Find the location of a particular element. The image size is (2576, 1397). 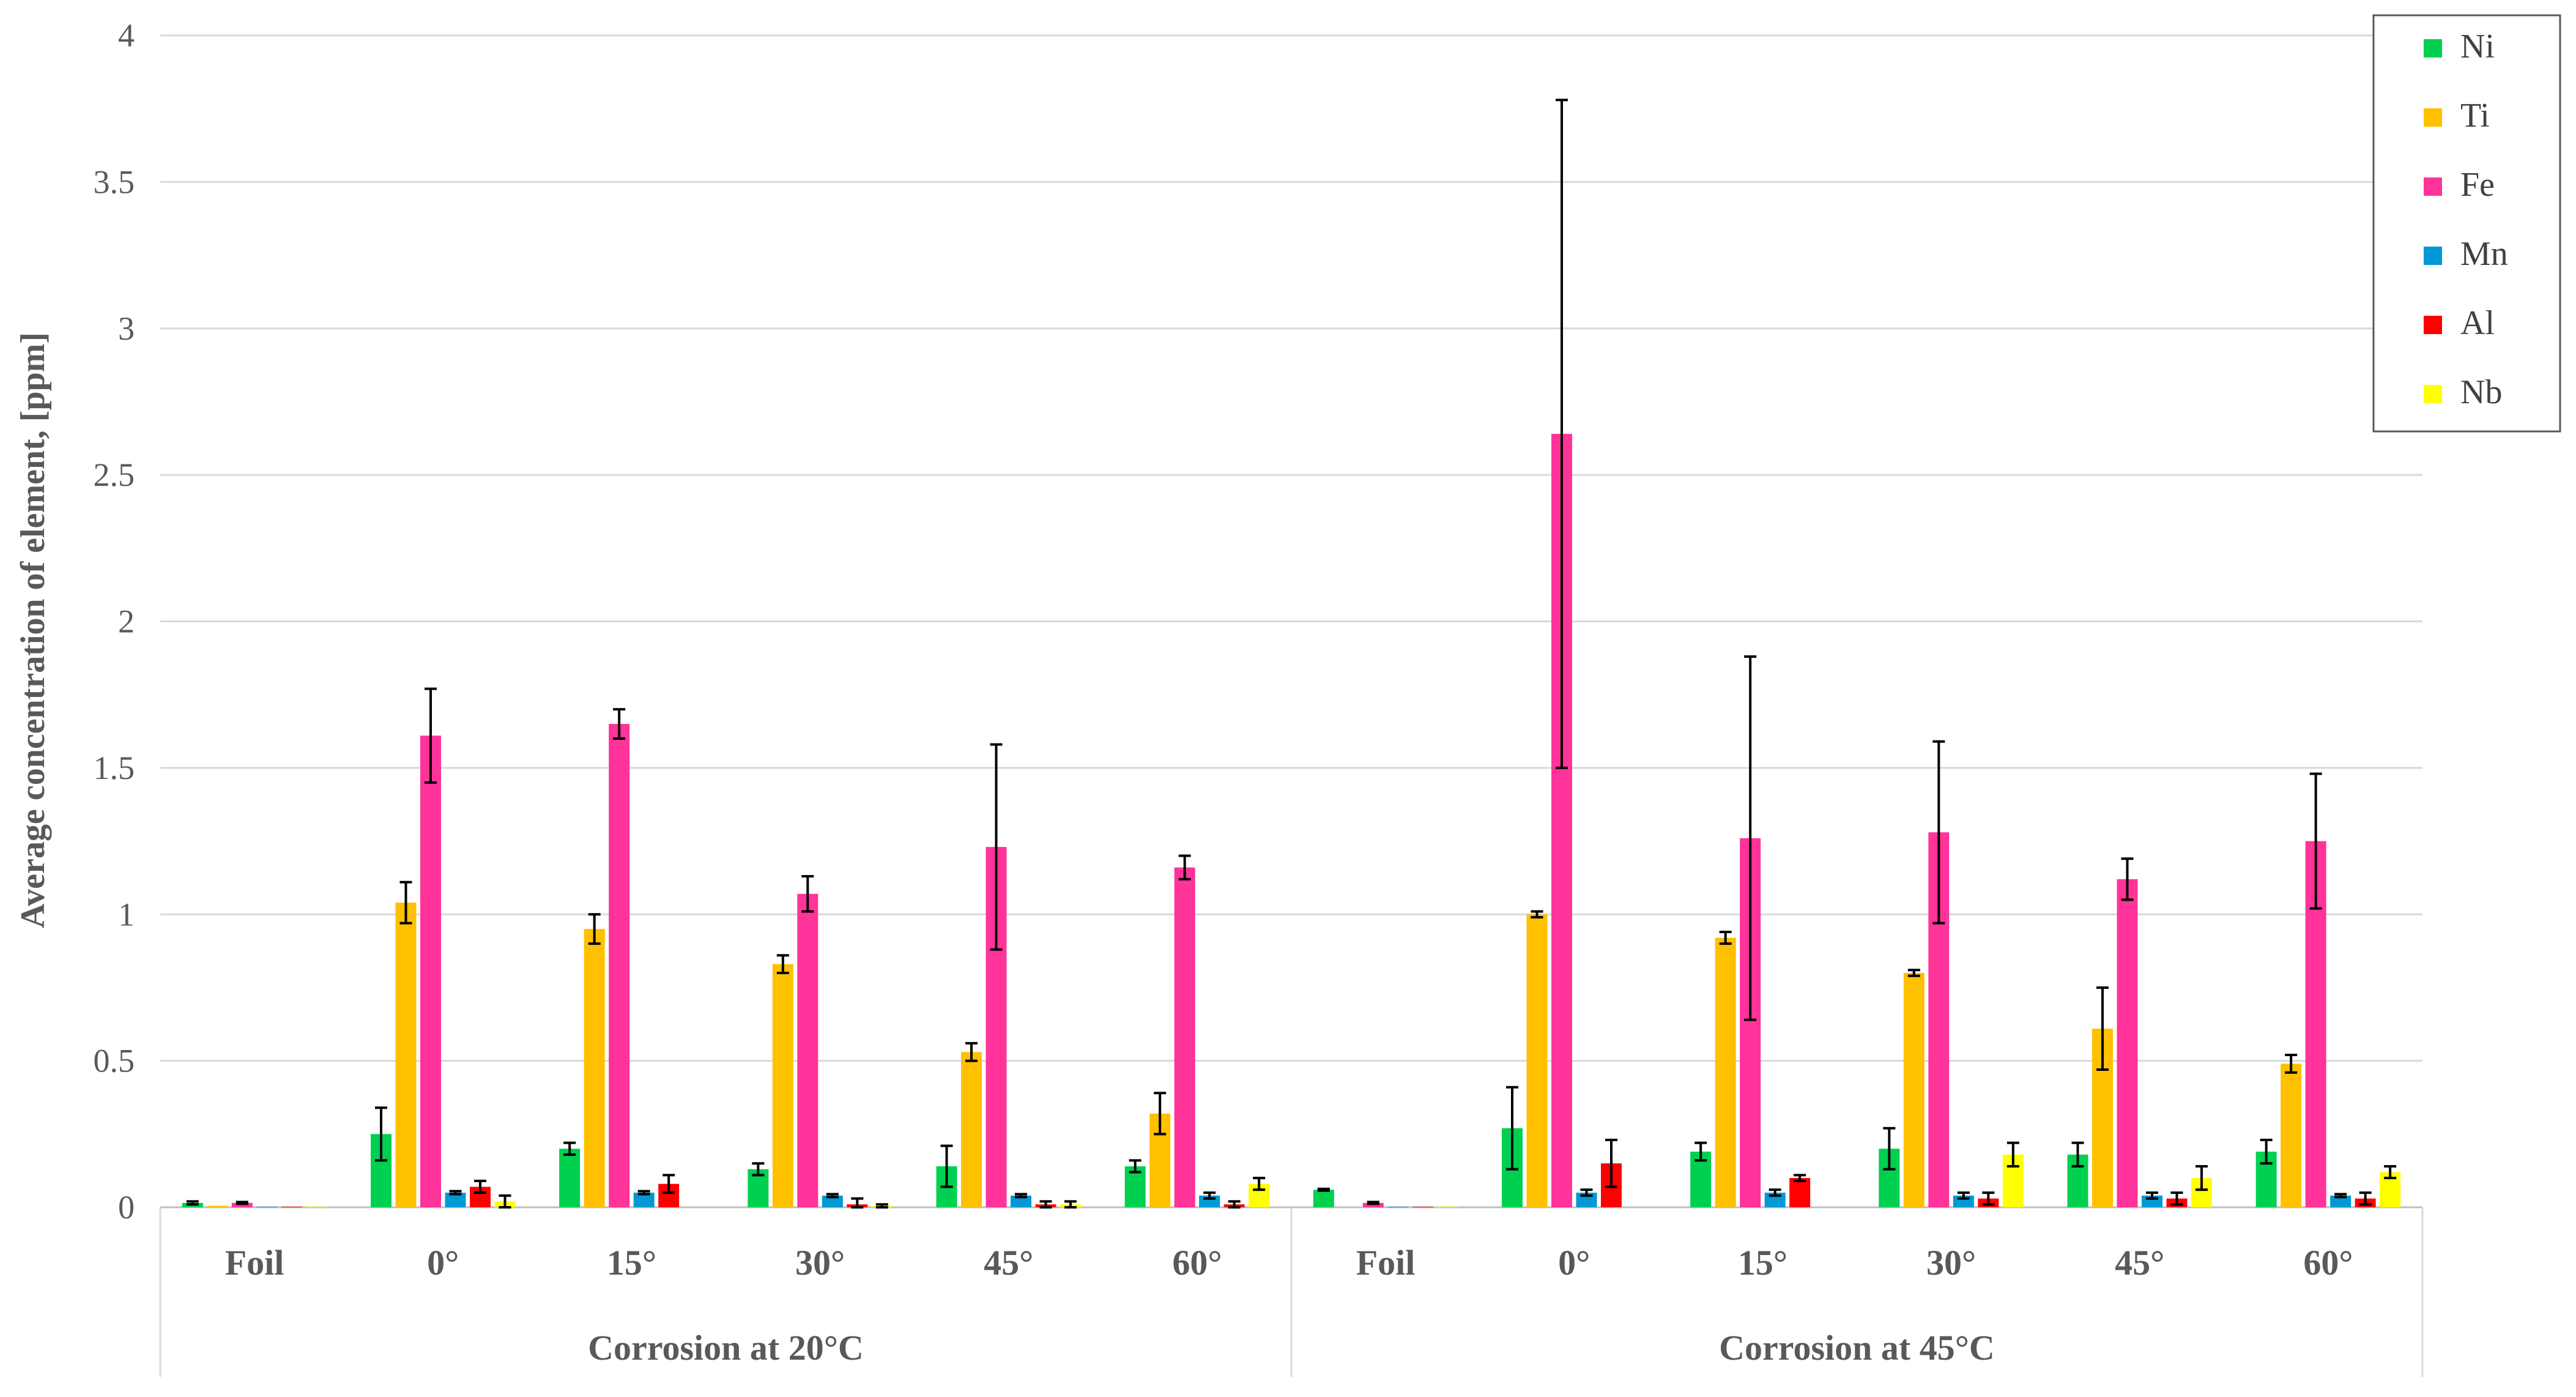

y-tick-label: 3.5 is located at coordinates (114, 182).